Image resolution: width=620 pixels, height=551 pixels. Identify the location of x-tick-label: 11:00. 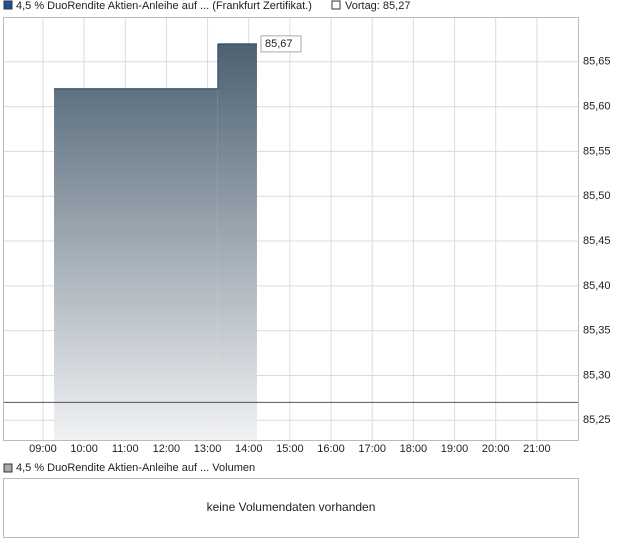
(125, 449).